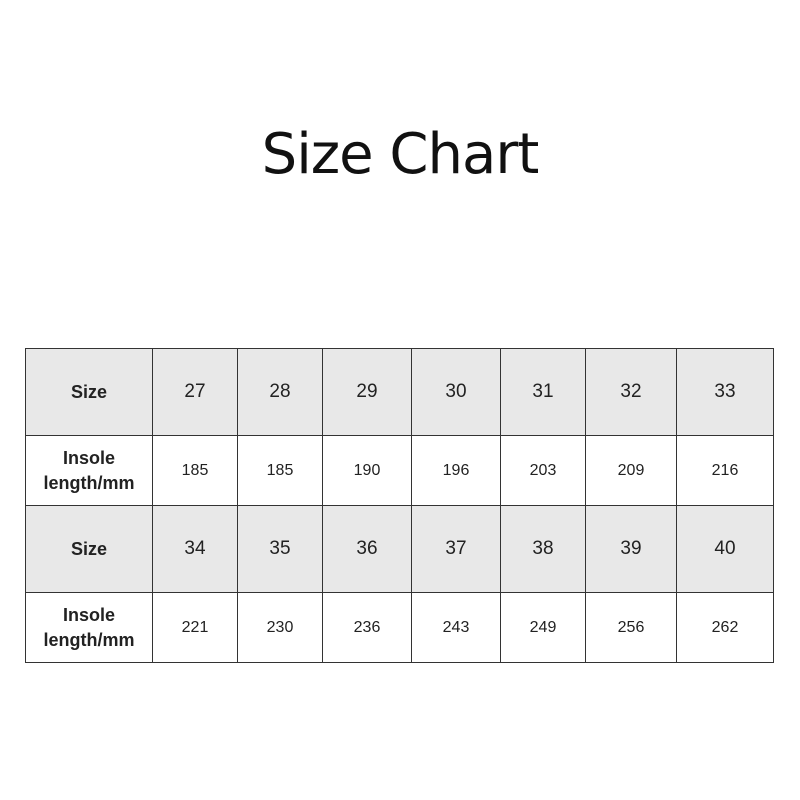  What do you see at coordinates (367, 470) in the screenshot?
I see `insole-length-cell: 190` at bounding box center [367, 470].